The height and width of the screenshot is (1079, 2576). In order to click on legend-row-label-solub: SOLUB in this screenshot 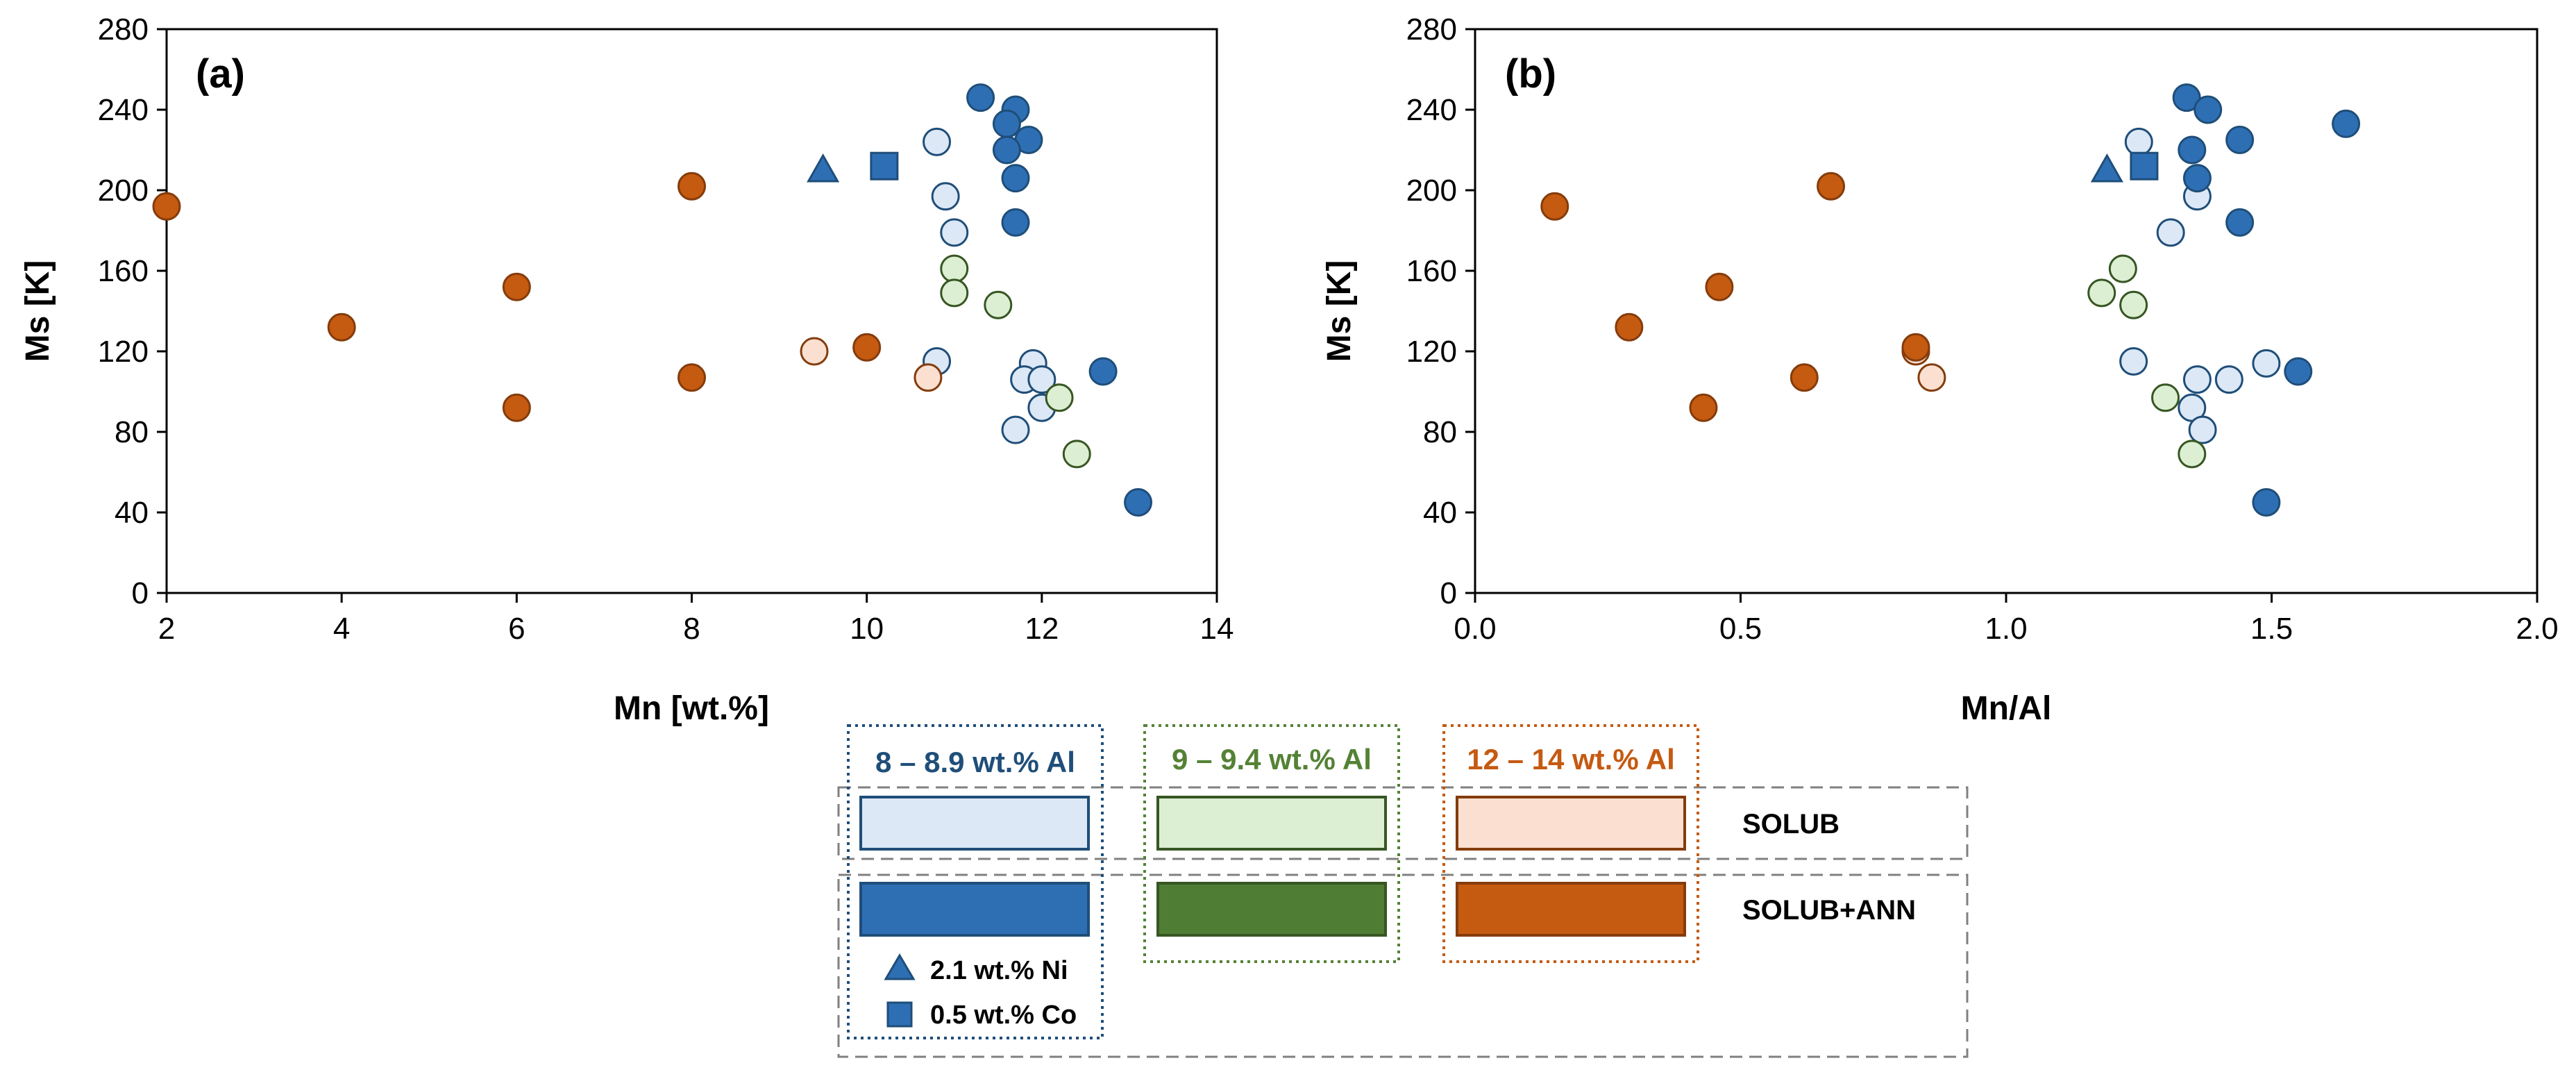, I will do `click(1791, 824)`.